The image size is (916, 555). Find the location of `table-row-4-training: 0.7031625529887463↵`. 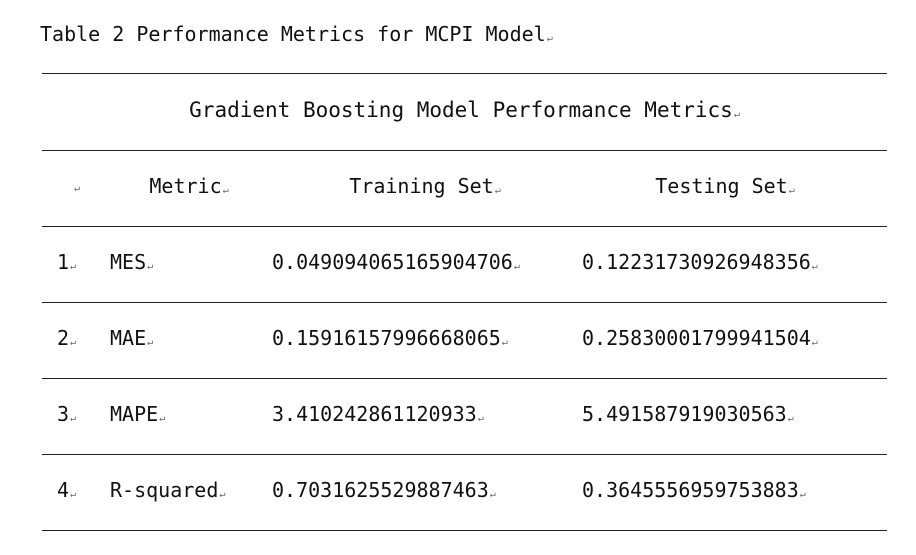

table-row-4-training: 0.7031625529887463↵ is located at coordinates (384, 490).